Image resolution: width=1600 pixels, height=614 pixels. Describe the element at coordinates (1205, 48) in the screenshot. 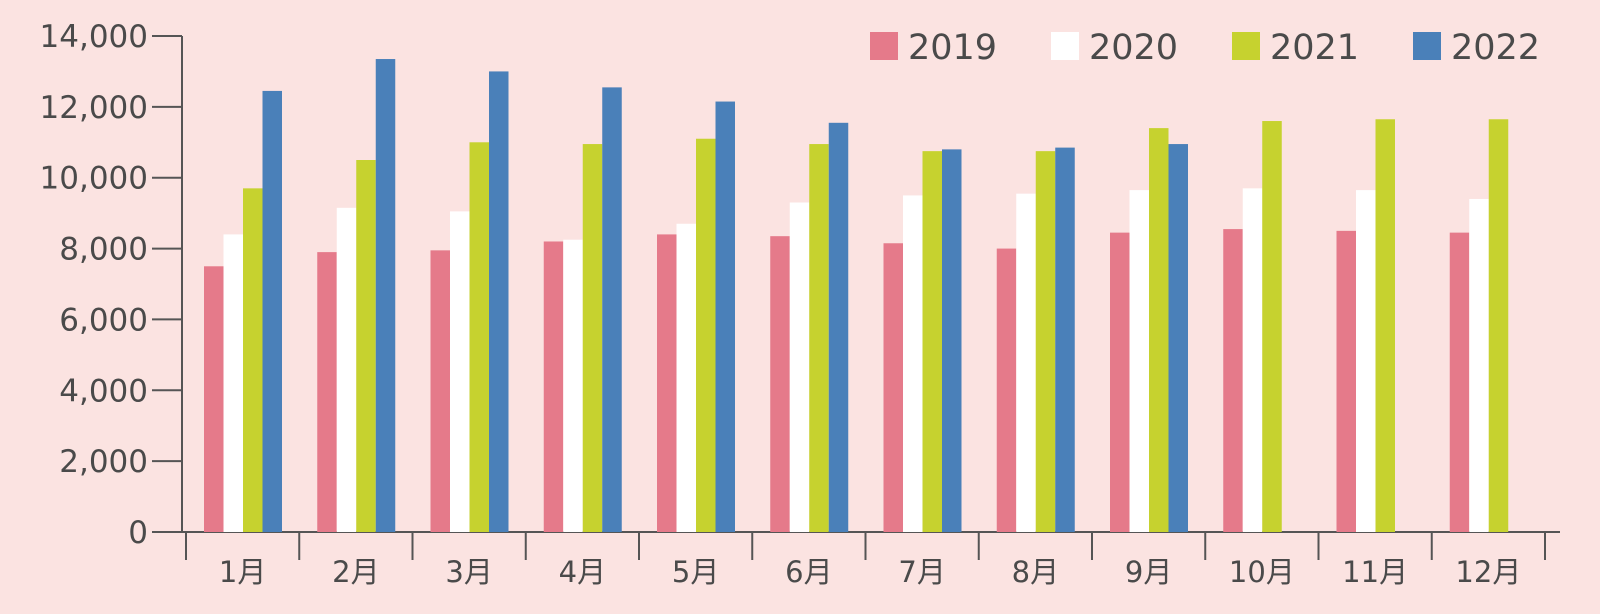

I see `legend: 2019 2020 2021 2022` at that location.